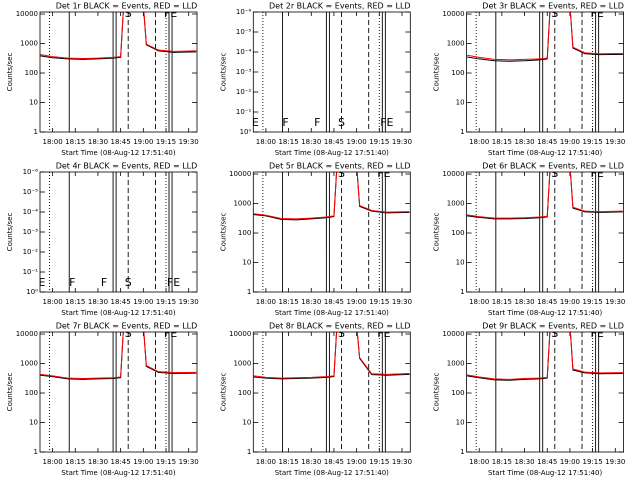  What do you see at coordinates (340, 6) in the screenshot?
I see `chart-title: Det 2r BLACK = Events, RED = LLD` at bounding box center [340, 6].